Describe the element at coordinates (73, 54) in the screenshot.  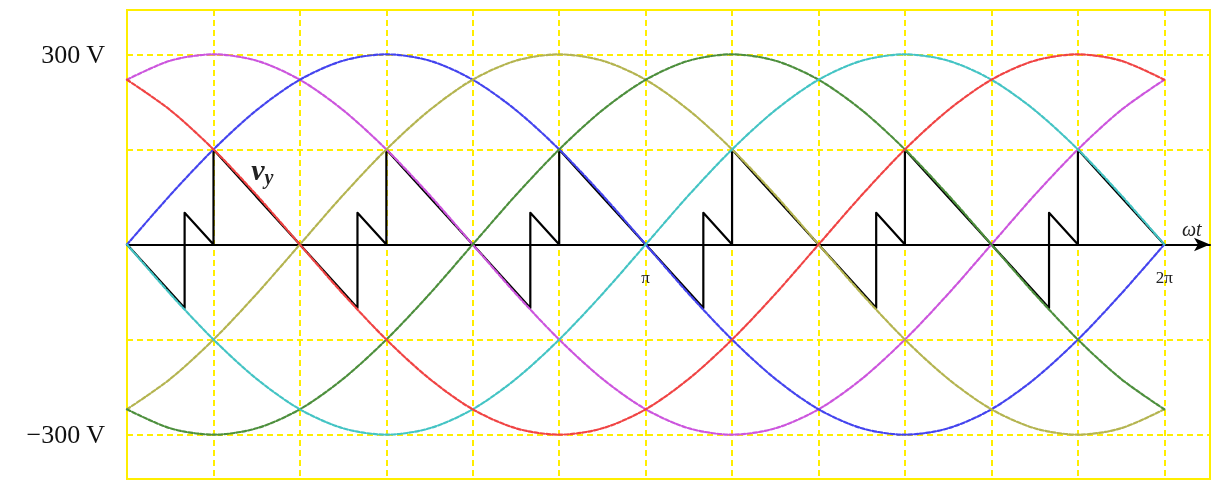
I see `y-tick-label: 300 V` at that location.